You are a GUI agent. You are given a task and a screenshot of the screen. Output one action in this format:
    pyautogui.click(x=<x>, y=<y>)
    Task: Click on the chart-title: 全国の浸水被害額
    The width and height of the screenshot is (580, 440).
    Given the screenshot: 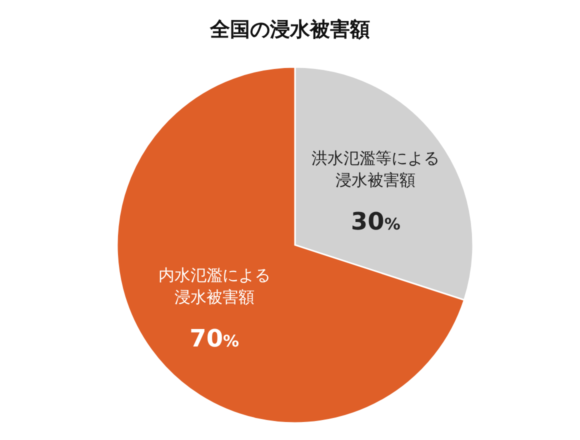 What is the action you would take?
    pyautogui.click(x=289, y=29)
    